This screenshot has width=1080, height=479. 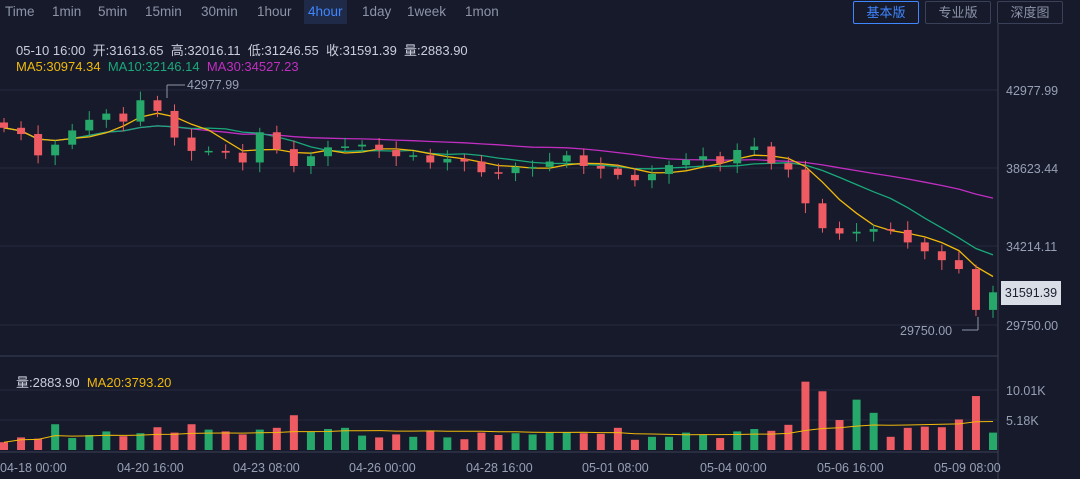 I want to click on ohlc-vol-label: 量:, so click(x=412, y=50).